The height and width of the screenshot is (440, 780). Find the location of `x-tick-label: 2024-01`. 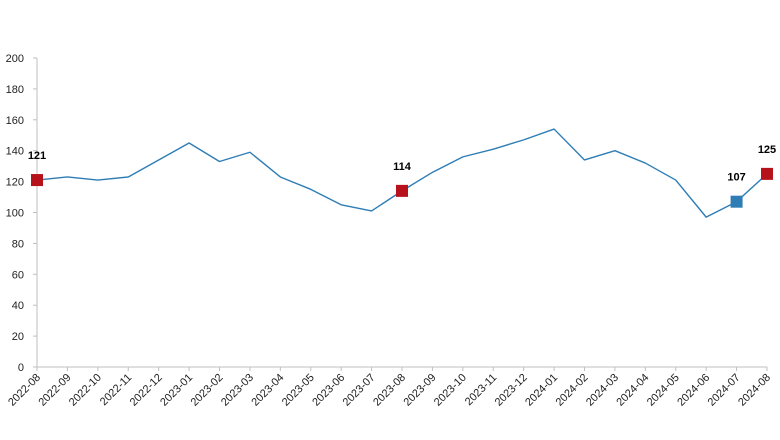

x-tick-label: 2024-01 is located at coordinates (541, 390).